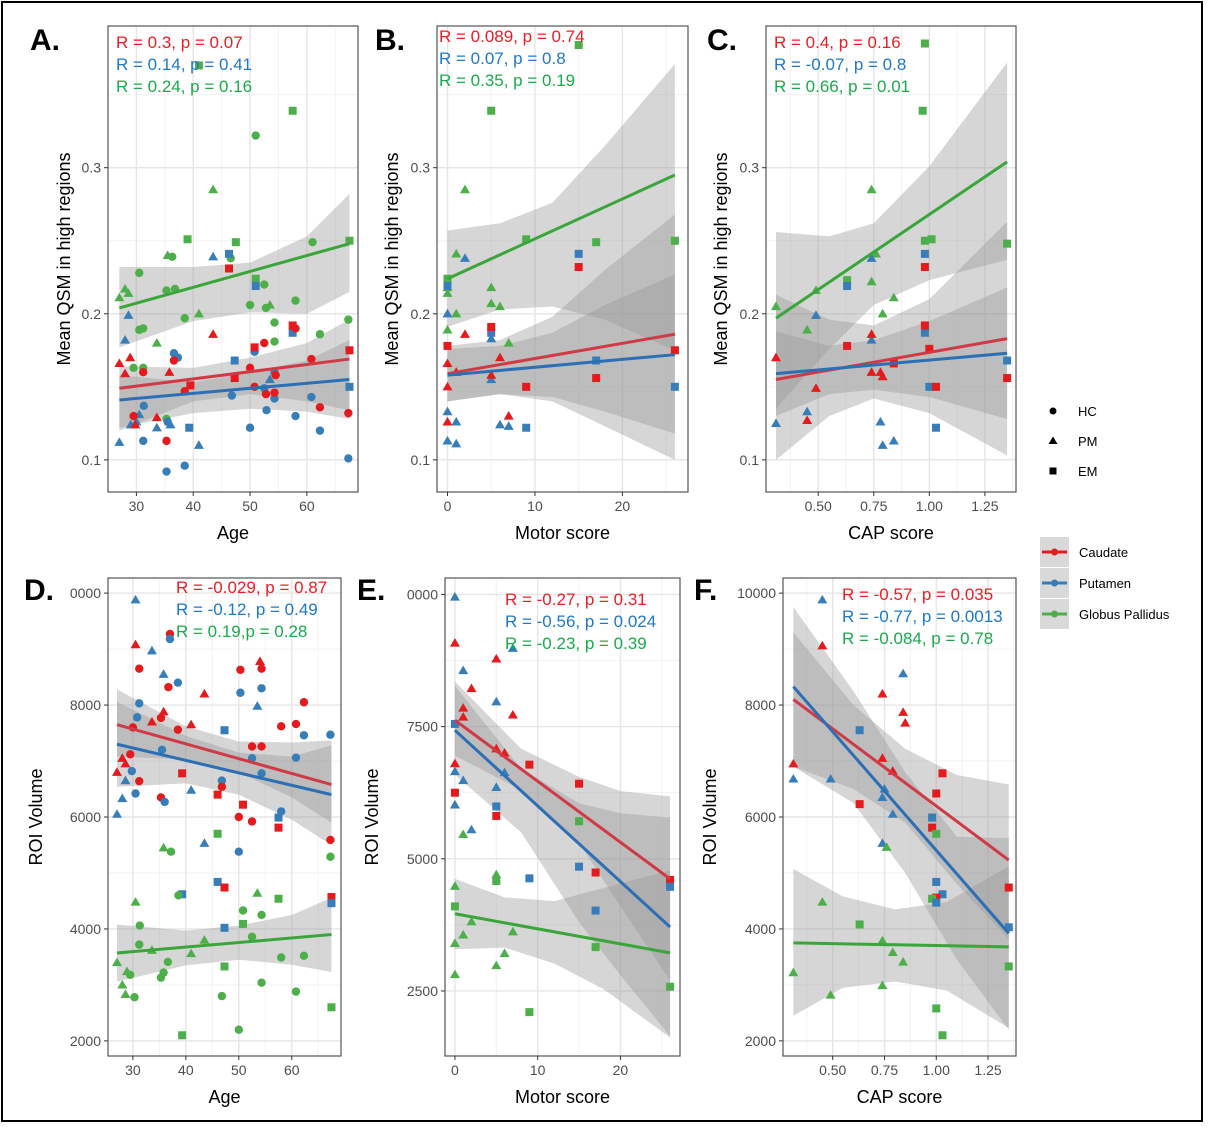 The image size is (1208, 1127). What do you see at coordinates (917, 594) in the screenshot?
I see `stat-annotation-caudate: R = -0.57, p = 0.035` at bounding box center [917, 594].